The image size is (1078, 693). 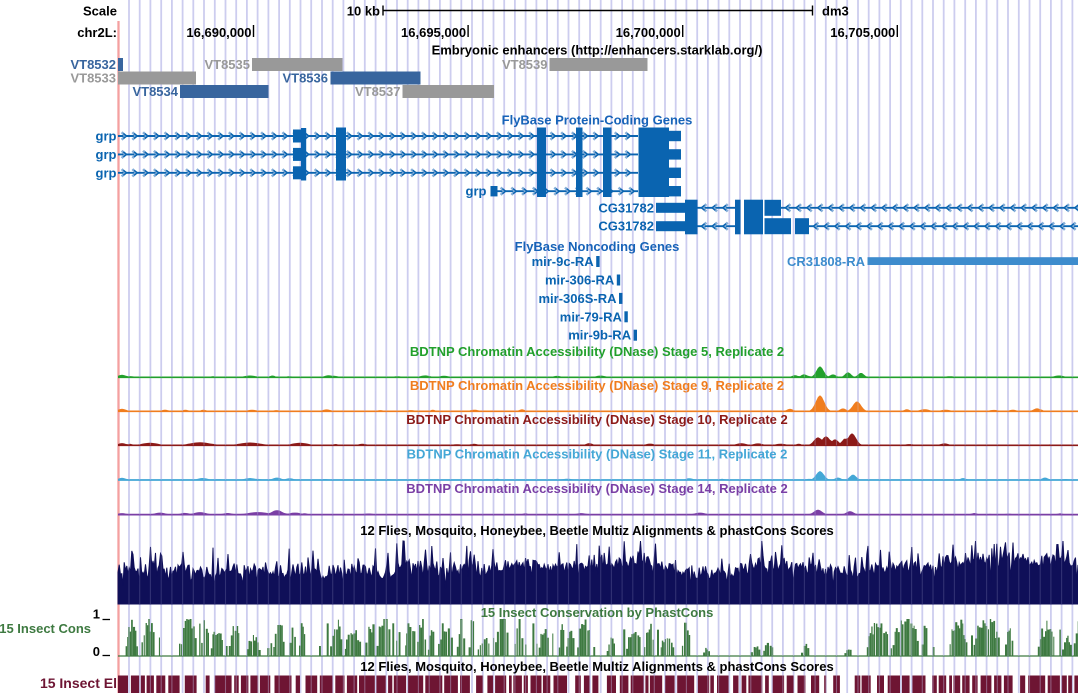 What do you see at coordinates (96, 614) in the screenshot?
I see `svg-text: 1` at bounding box center [96, 614].